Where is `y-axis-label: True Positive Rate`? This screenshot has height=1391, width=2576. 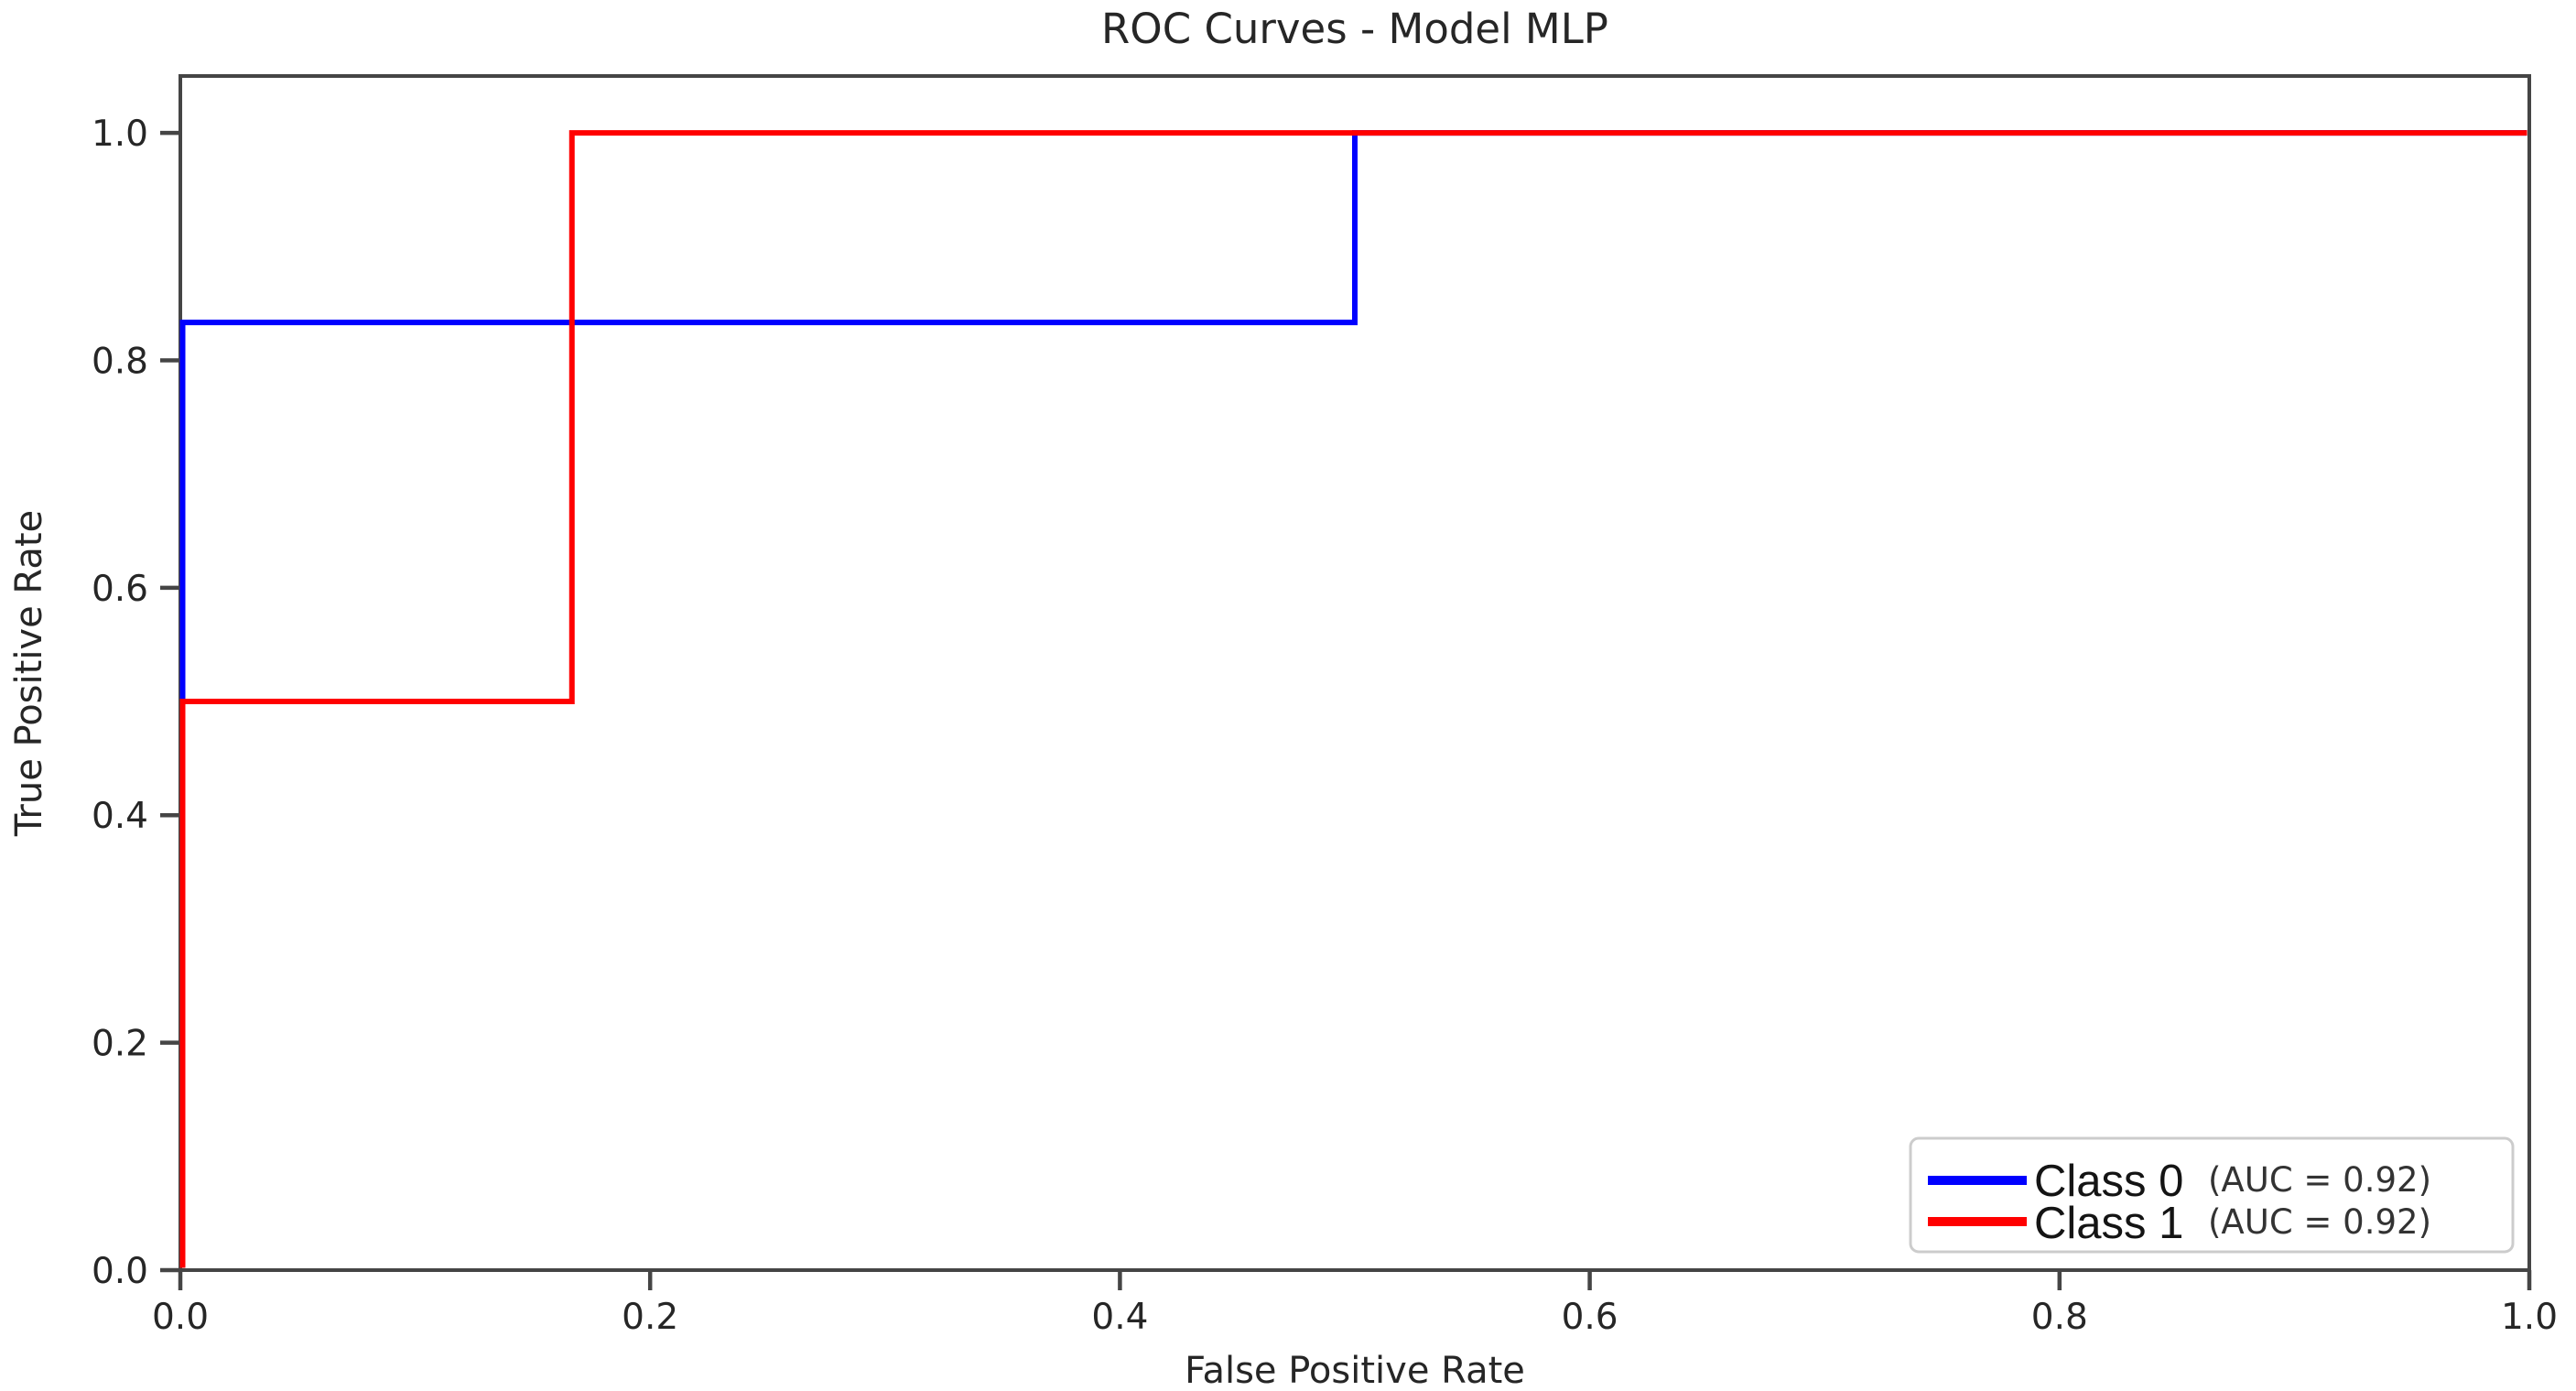 y-axis-label: True Positive Rate is located at coordinates (29, 674).